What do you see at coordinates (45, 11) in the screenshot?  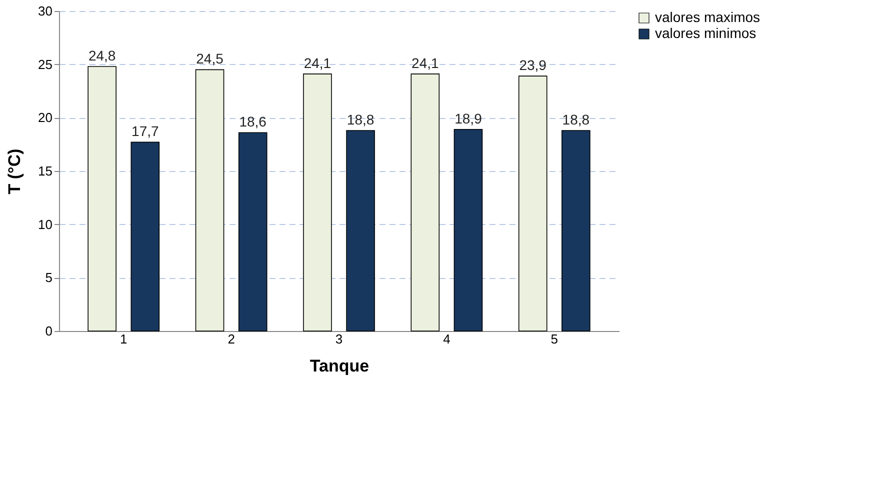 I see `y-tick-label: 30` at bounding box center [45, 11].